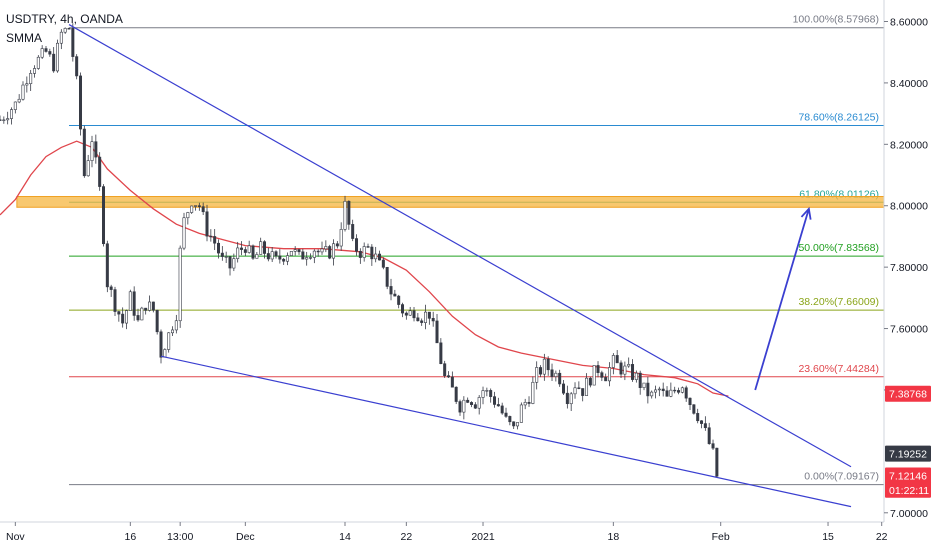 This screenshot has height=550, width=932. I want to click on price-badge, so click(908, 489).